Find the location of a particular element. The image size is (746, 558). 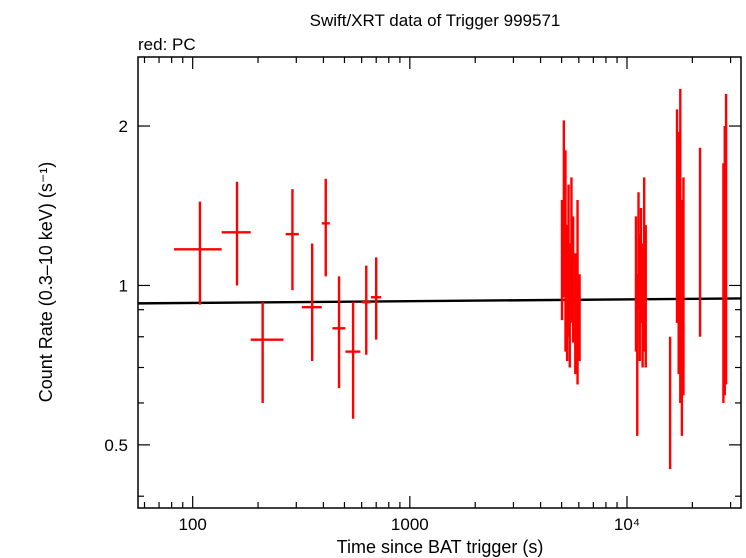

x-tick-label: 100 is located at coordinates (192, 524).